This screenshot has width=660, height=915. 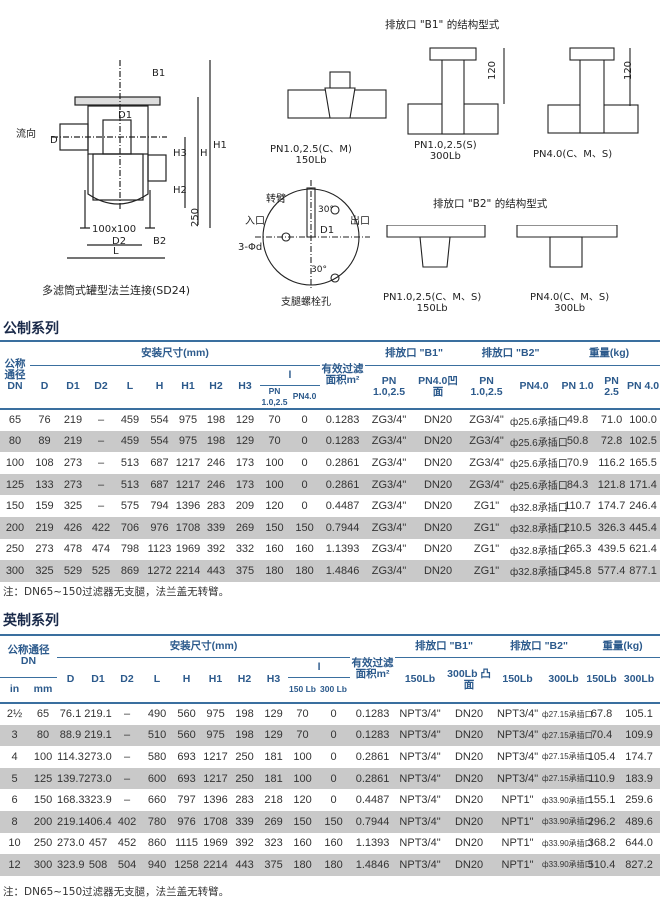 I want to click on table-cell: 10, so click(x=14, y=843).